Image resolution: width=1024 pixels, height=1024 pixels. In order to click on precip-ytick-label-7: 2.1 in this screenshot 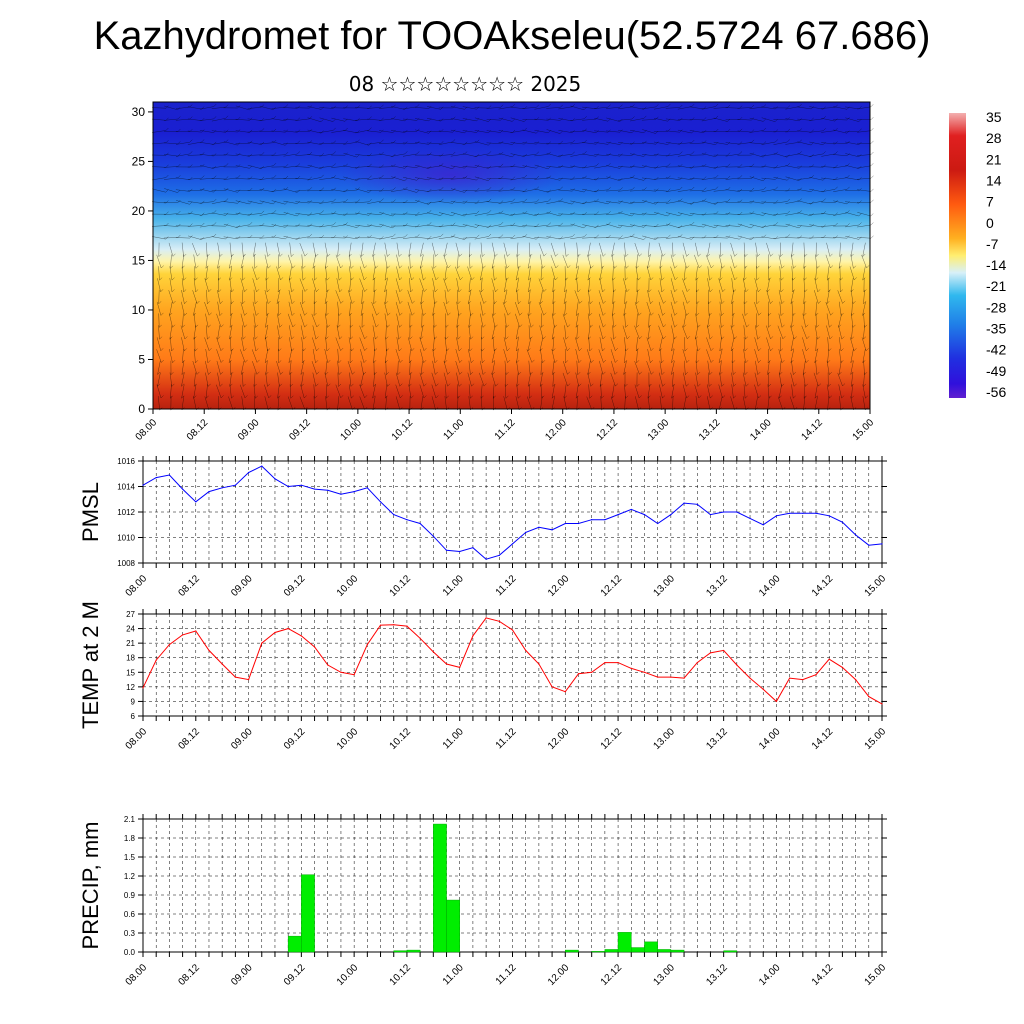, I will do `click(130, 819)`.